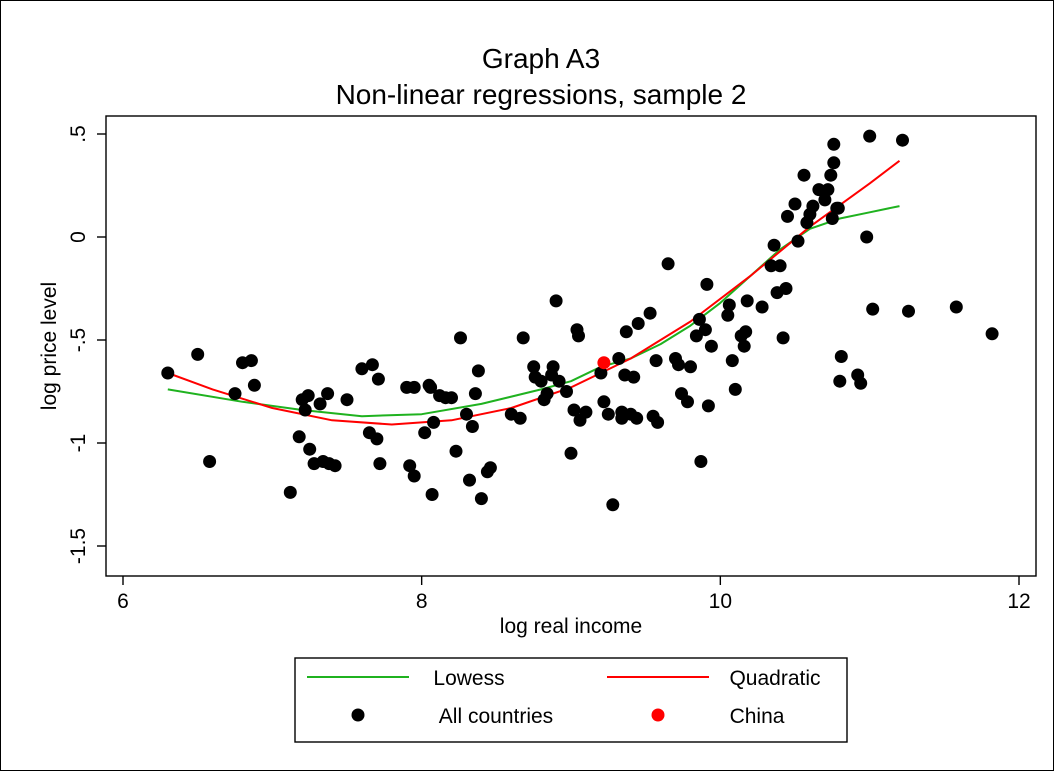 Image resolution: width=1054 pixels, height=772 pixels. What do you see at coordinates (571, 700) in the screenshot?
I see `legend-box` at bounding box center [571, 700].